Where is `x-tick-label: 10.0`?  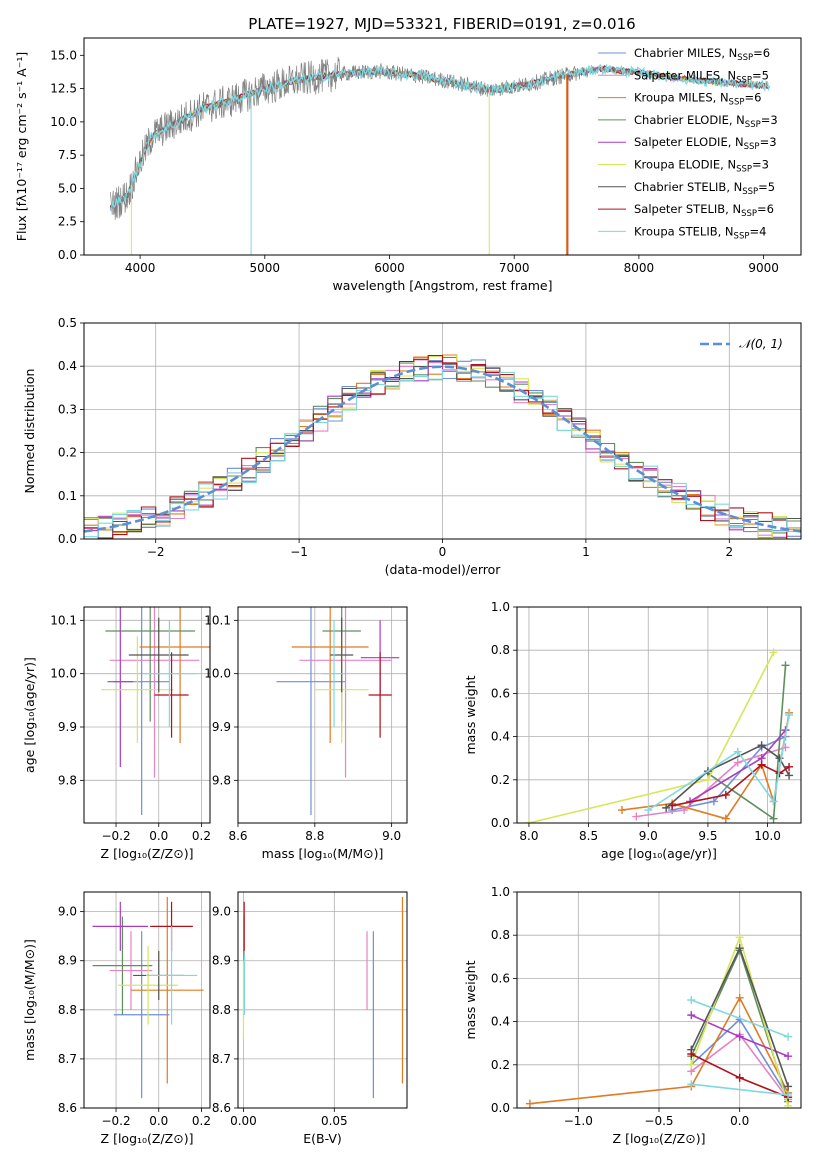 x-tick-label: 10.0 is located at coordinates (767, 836).